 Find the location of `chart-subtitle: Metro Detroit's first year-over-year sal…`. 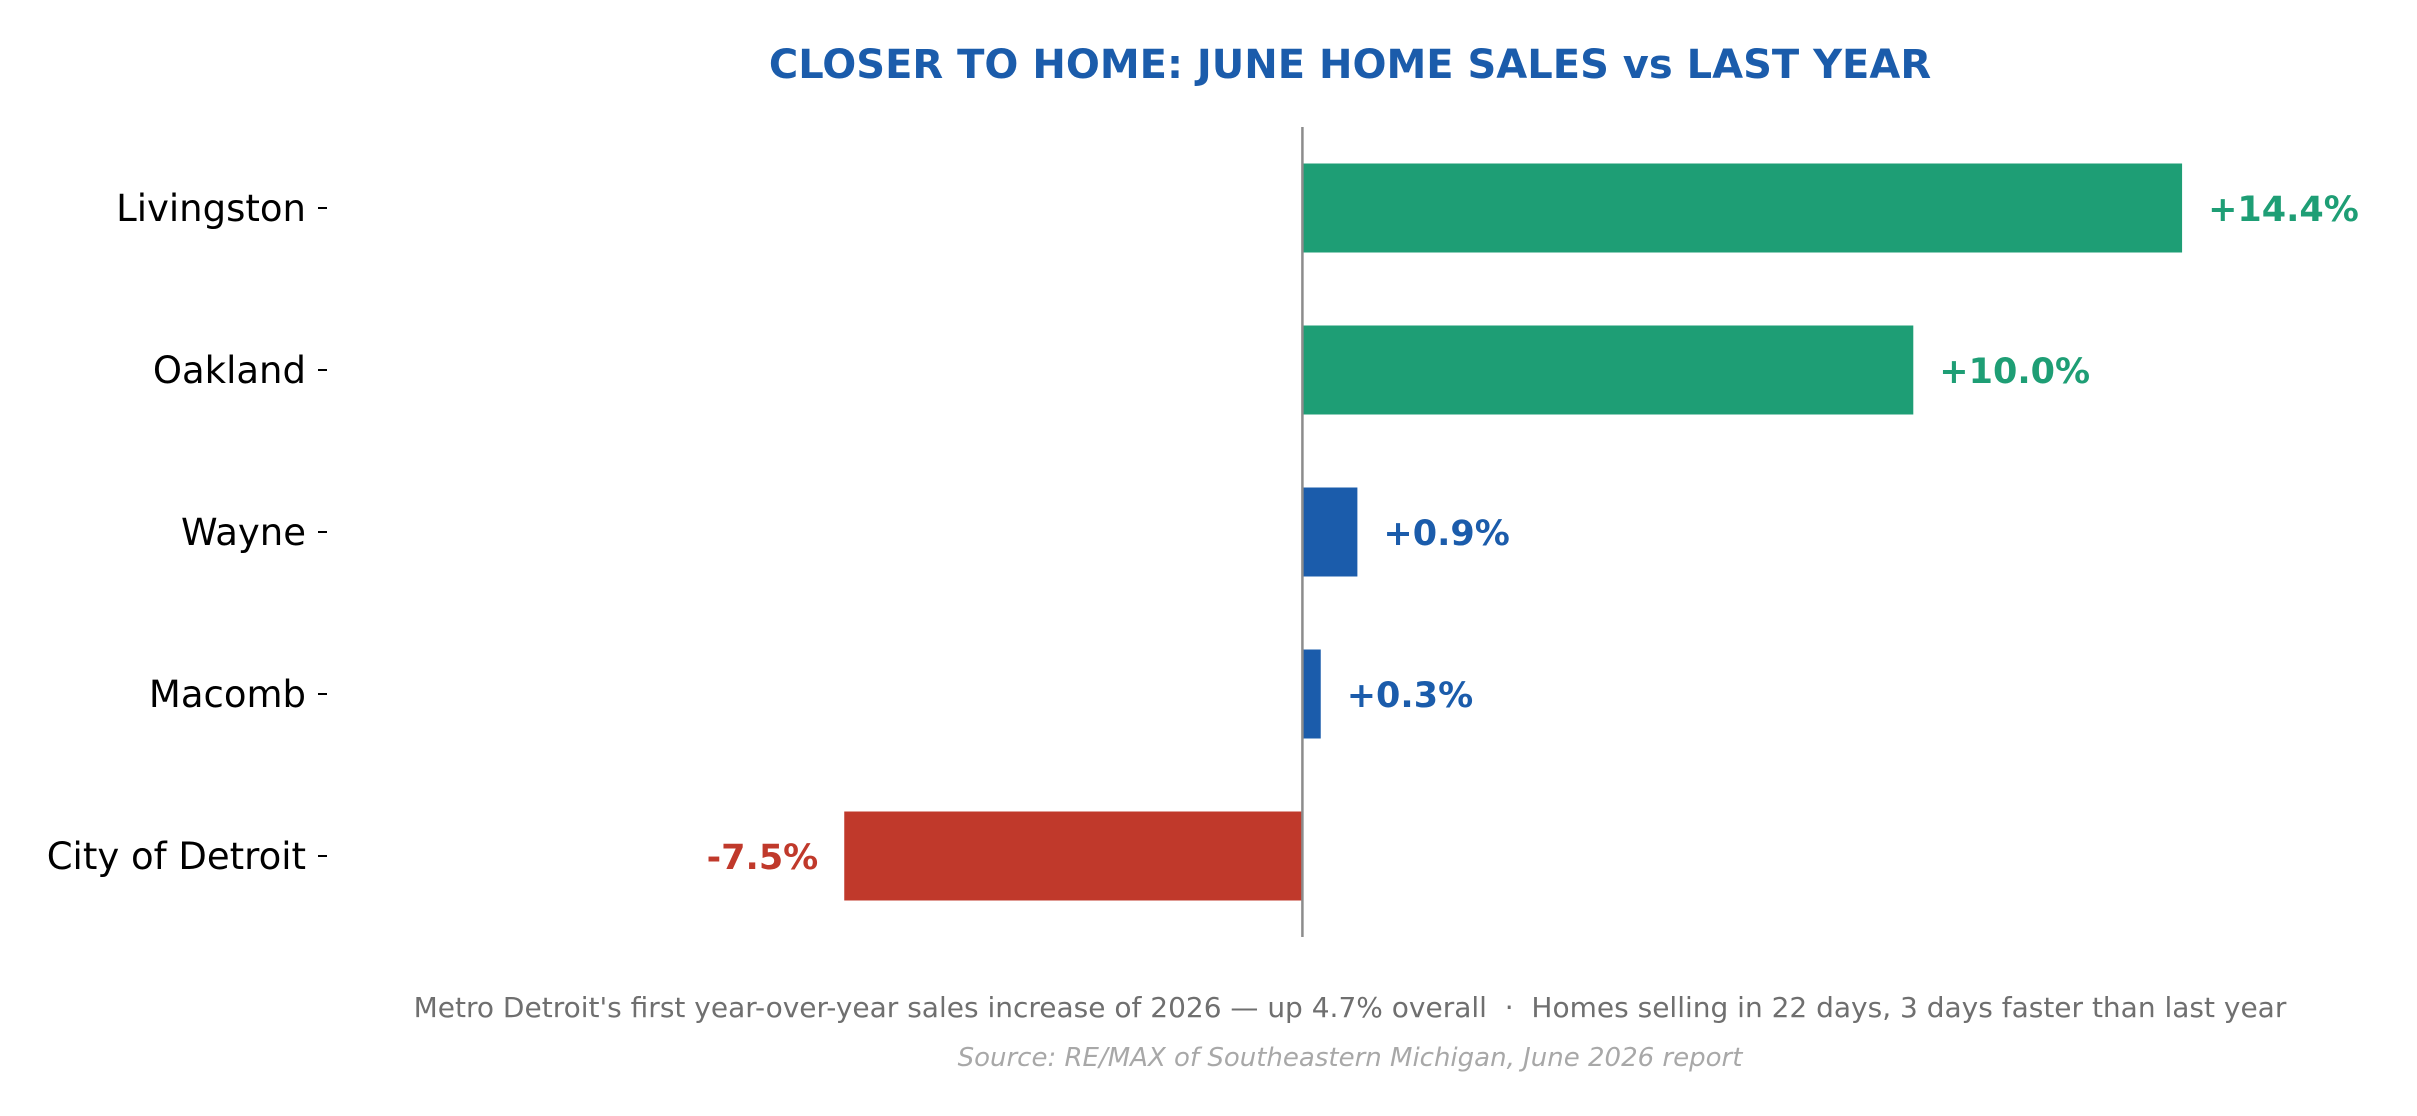

chart-subtitle: Metro Detroit's first year-over-year sal… is located at coordinates (1350, 1007).